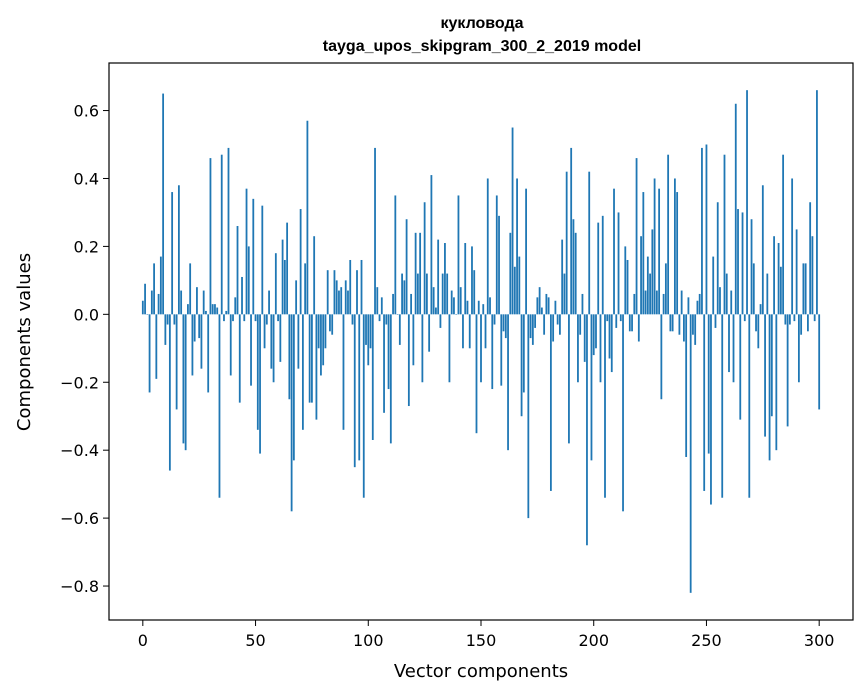  Describe the element at coordinates (482, 46) in the screenshot. I see `chart-title-model: tayga_upos_skipgram_300_2_2019 model` at that location.